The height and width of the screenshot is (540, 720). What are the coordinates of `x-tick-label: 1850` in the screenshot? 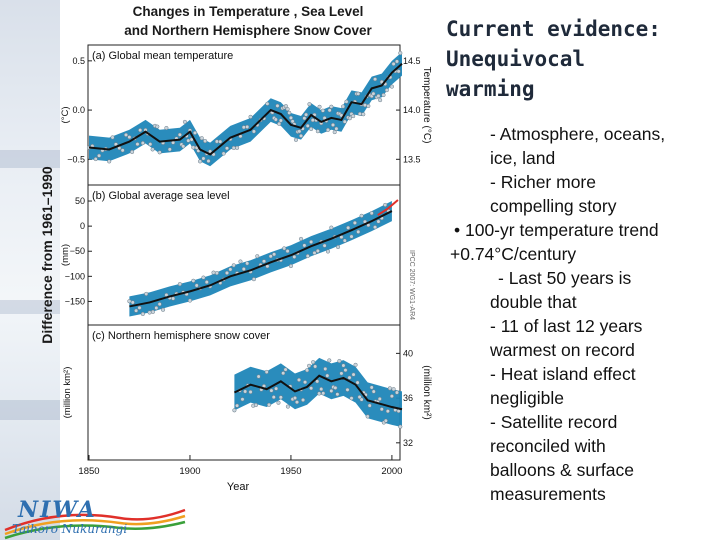 It's located at (88, 471).